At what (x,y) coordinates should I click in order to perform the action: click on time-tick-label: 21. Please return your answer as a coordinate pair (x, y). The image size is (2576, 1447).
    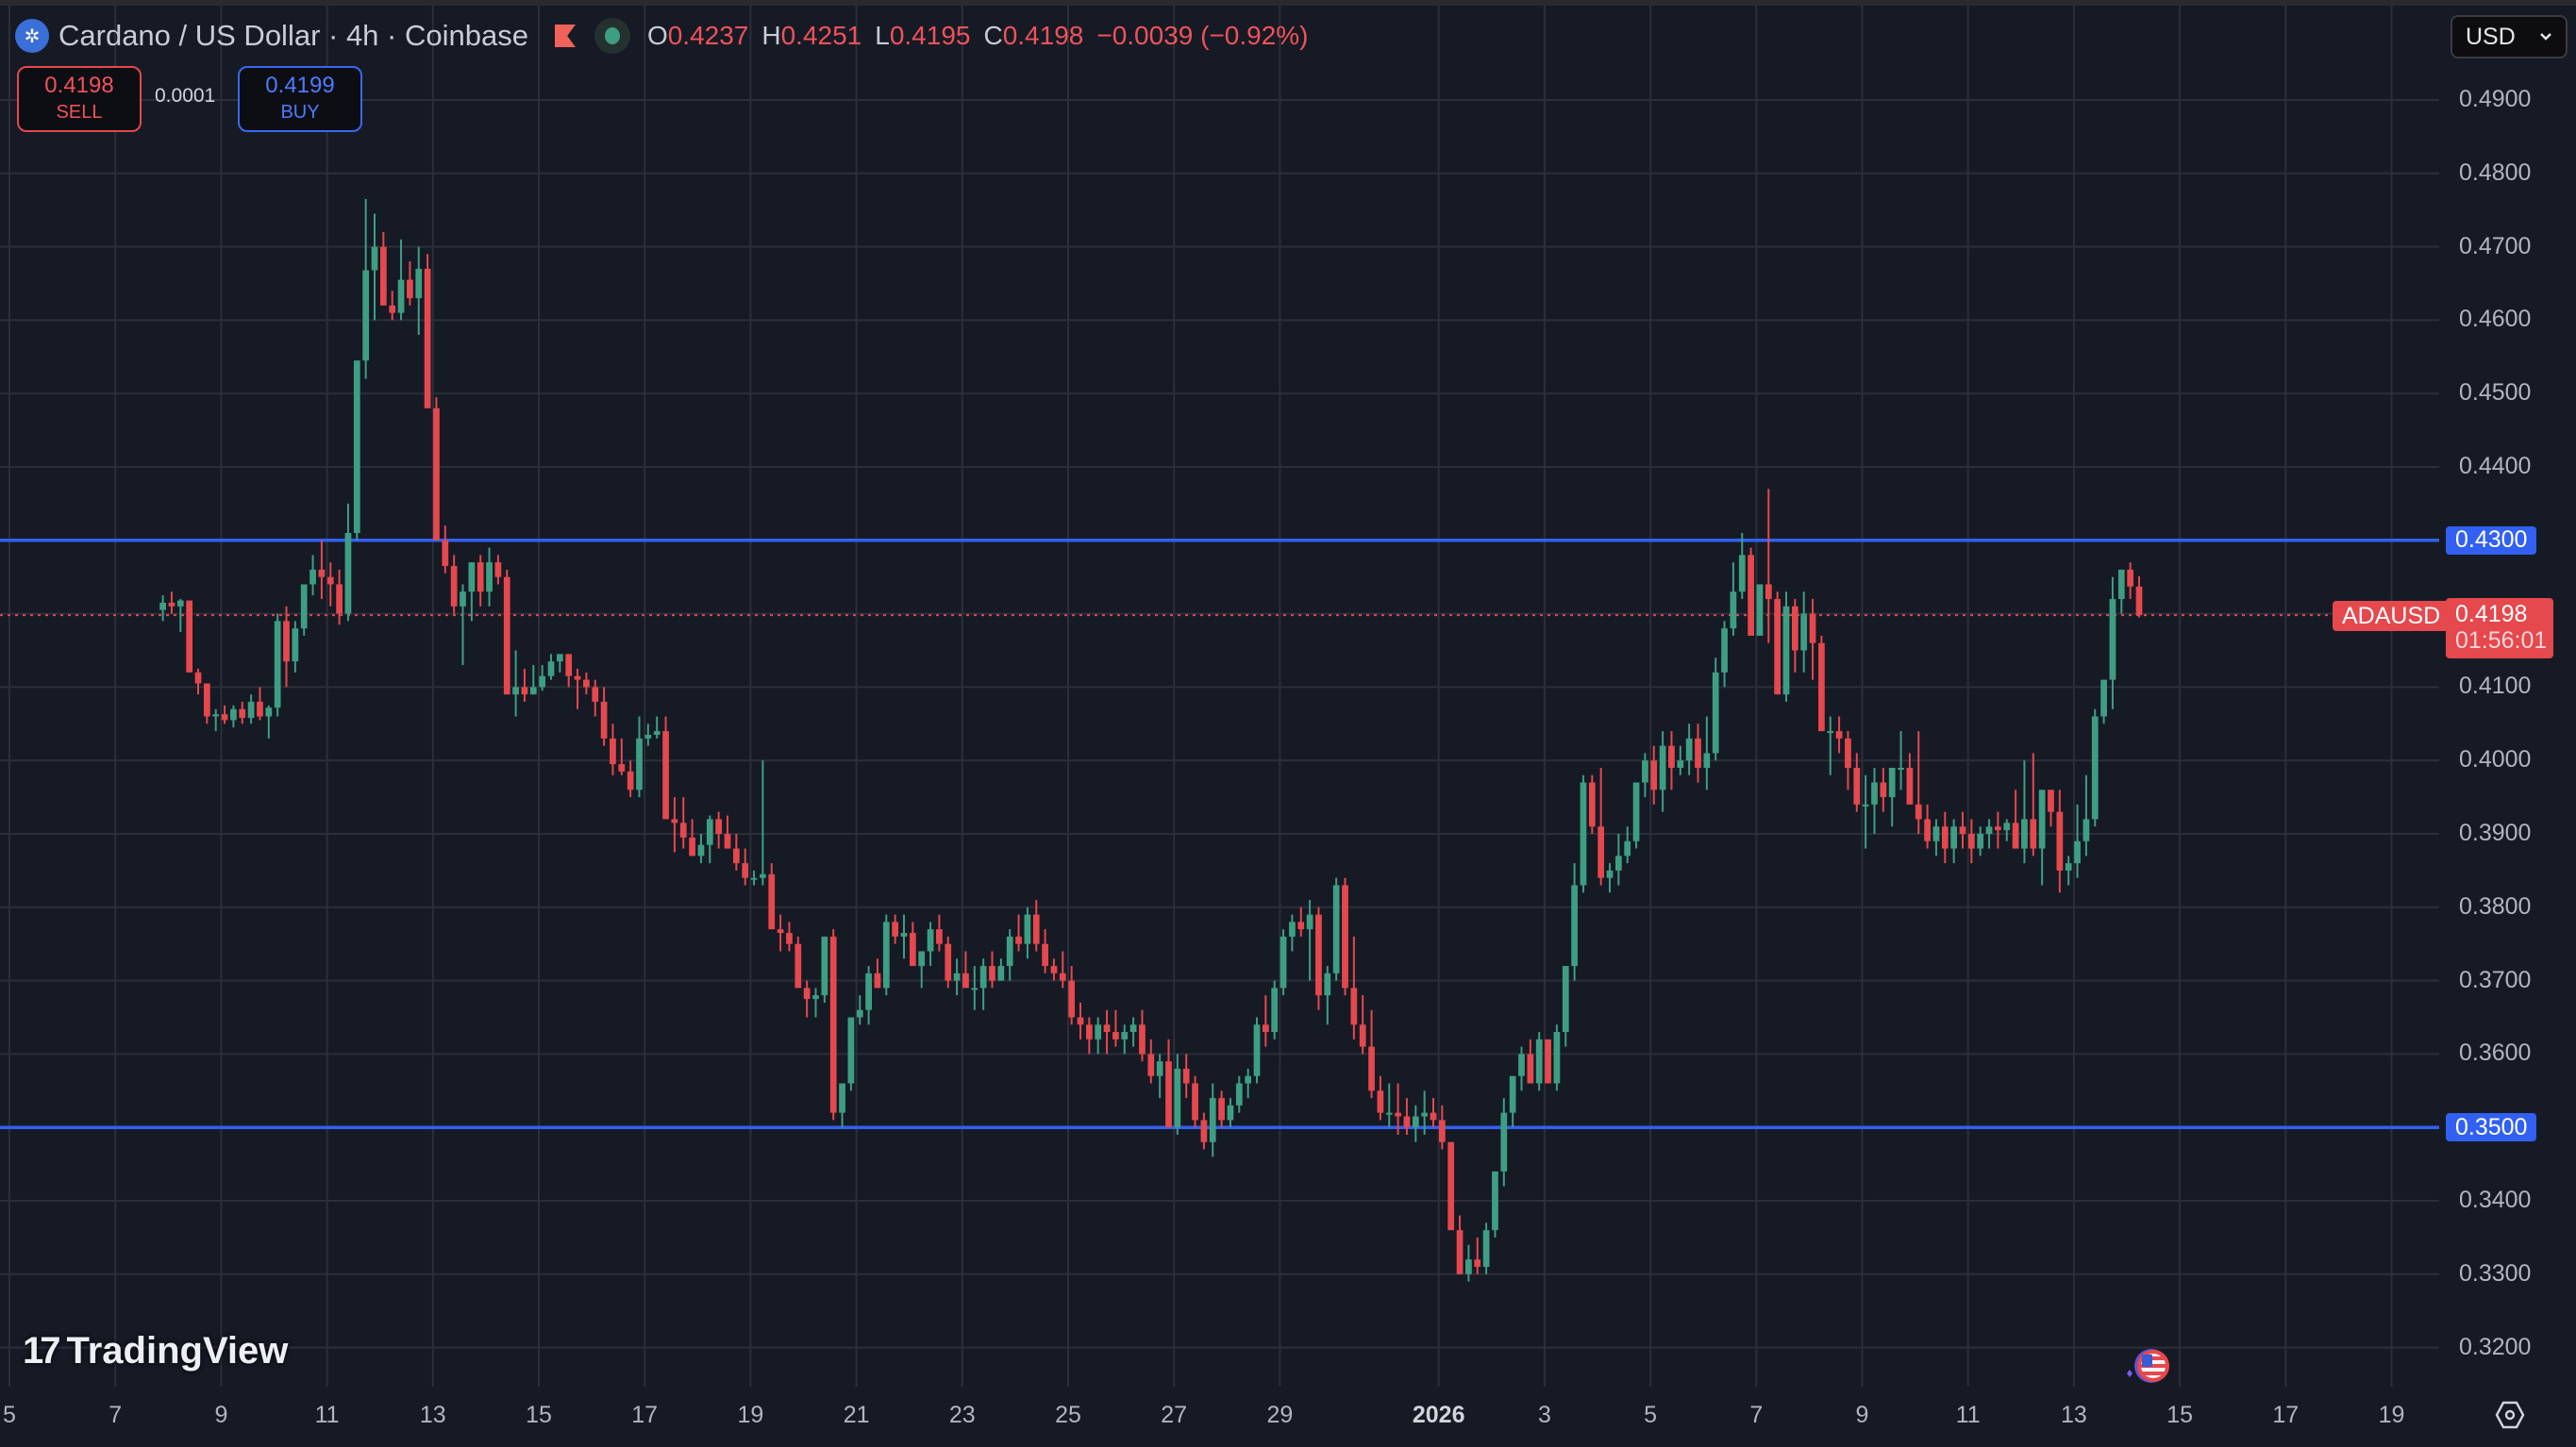
    Looking at the image, I should click on (856, 1415).